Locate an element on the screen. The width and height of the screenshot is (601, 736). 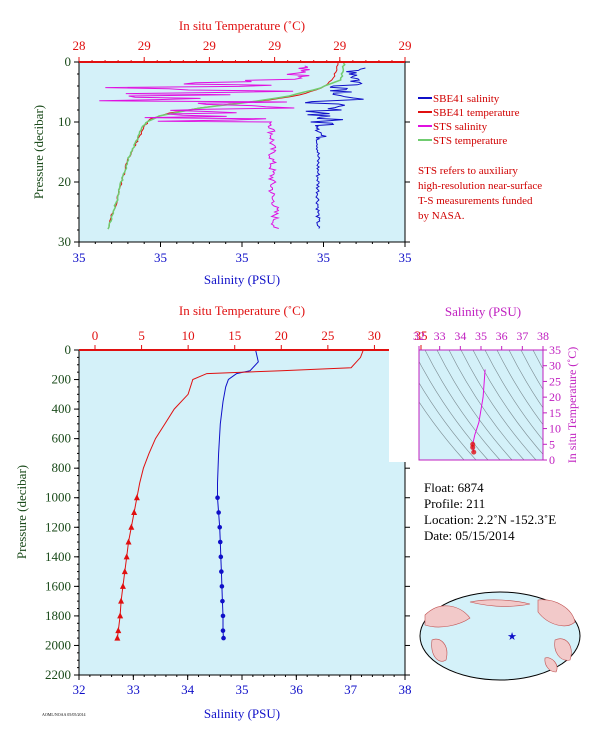
ts-temp-tick-label: 35 is located at coordinates (555, 350).